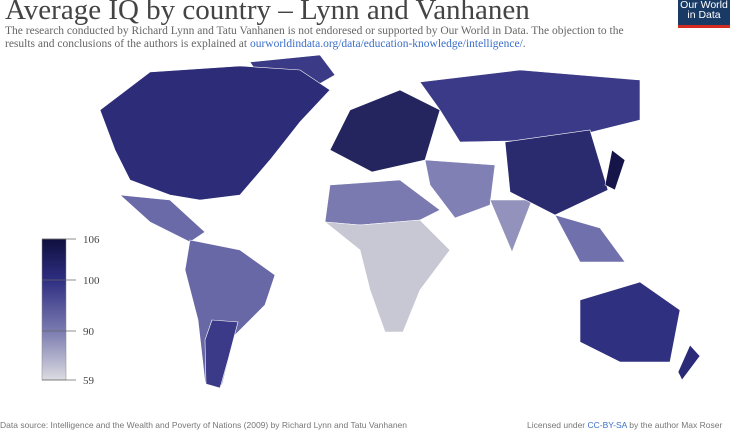 The image size is (730, 430). Describe the element at coordinates (70, 310) in the screenshot. I see `color-legend: 106 100 90 59` at that location.